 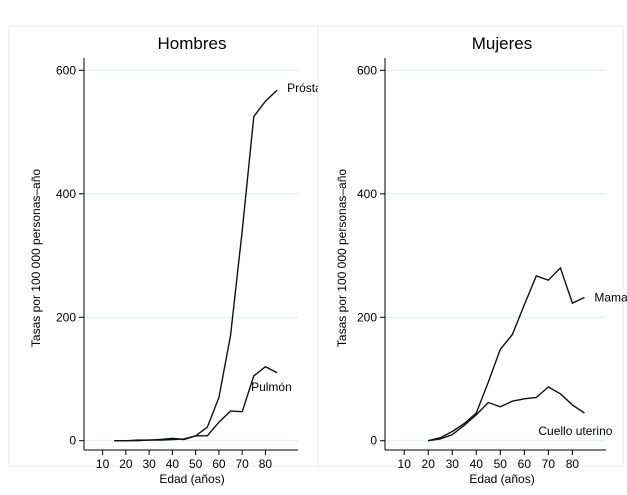 I want to click on series-label: Cuello uterino, so click(x=575, y=431).